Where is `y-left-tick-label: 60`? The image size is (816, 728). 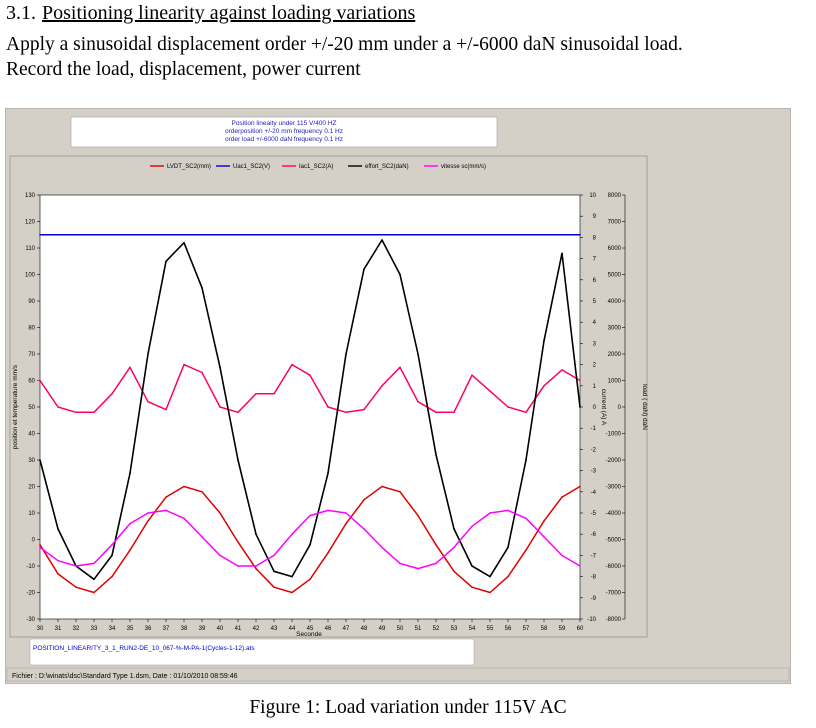
y-left-tick-label: 60 is located at coordinates (31, 382).